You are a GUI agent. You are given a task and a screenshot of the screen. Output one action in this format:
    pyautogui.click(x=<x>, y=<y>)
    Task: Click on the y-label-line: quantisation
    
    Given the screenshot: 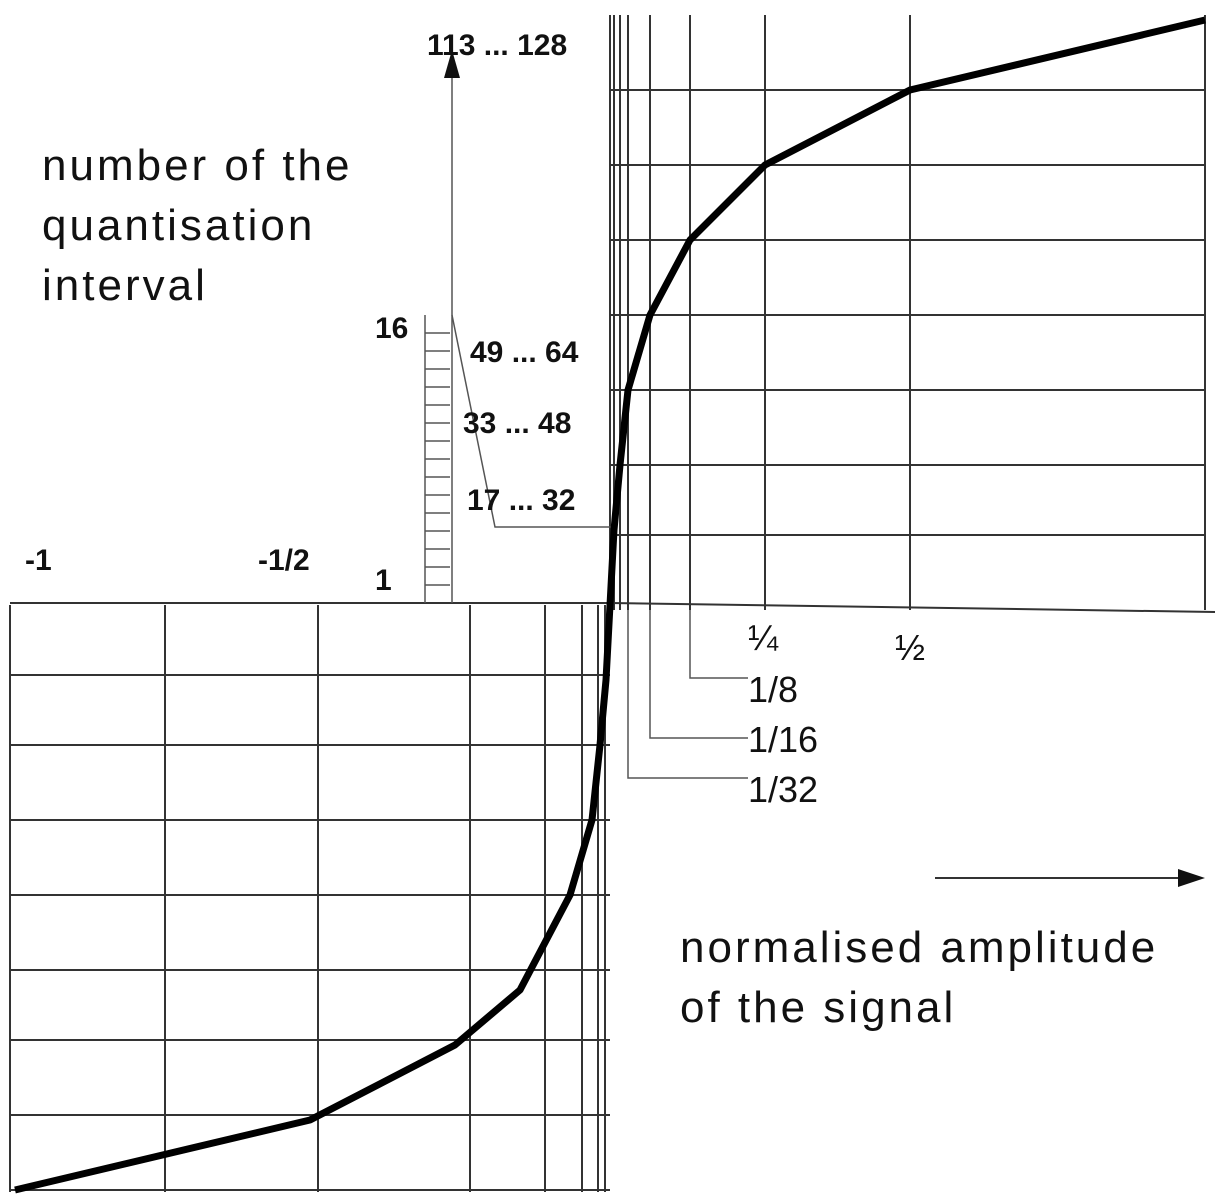 What is the action you would take?
    pyautogui.click(x=178, y=225)
    